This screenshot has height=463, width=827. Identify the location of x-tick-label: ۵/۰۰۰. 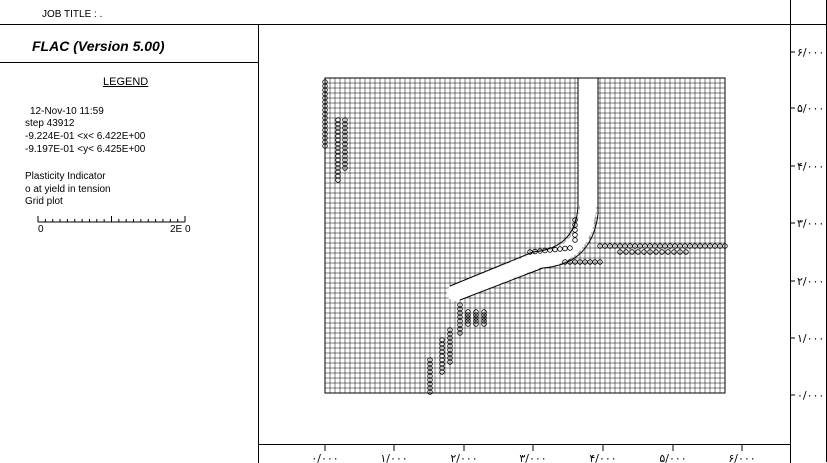
(672, 457).